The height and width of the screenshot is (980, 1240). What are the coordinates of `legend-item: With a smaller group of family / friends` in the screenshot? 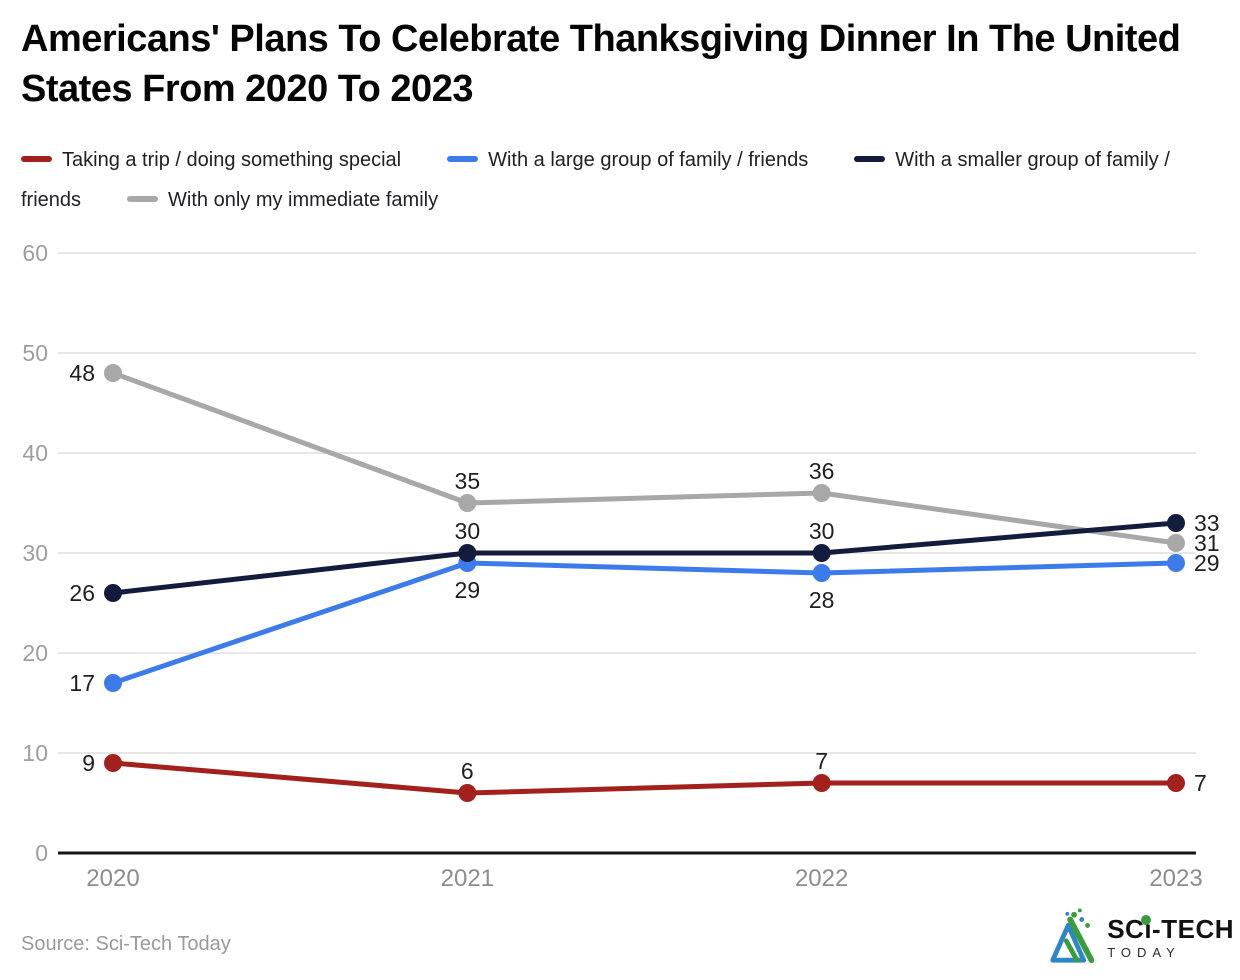 It's located at (595, 180).